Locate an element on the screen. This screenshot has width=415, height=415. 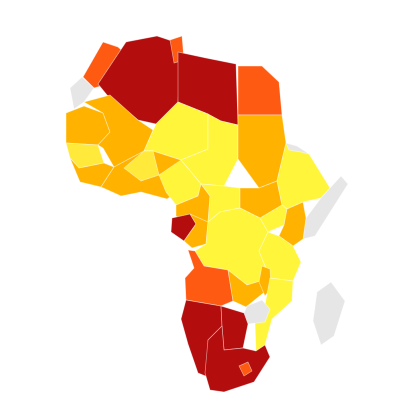
country-burkina-faso is located at coordinates (141, 166).